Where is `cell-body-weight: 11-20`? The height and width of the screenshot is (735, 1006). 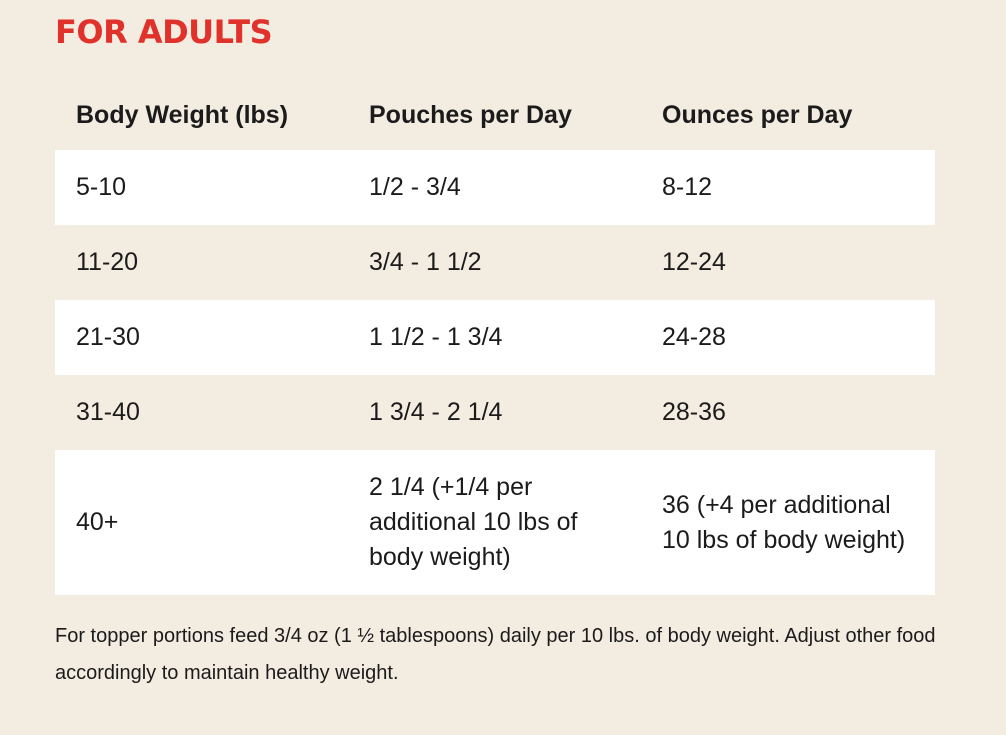 cell-body-weight: 11-20 is located at coordinates (107, 262).